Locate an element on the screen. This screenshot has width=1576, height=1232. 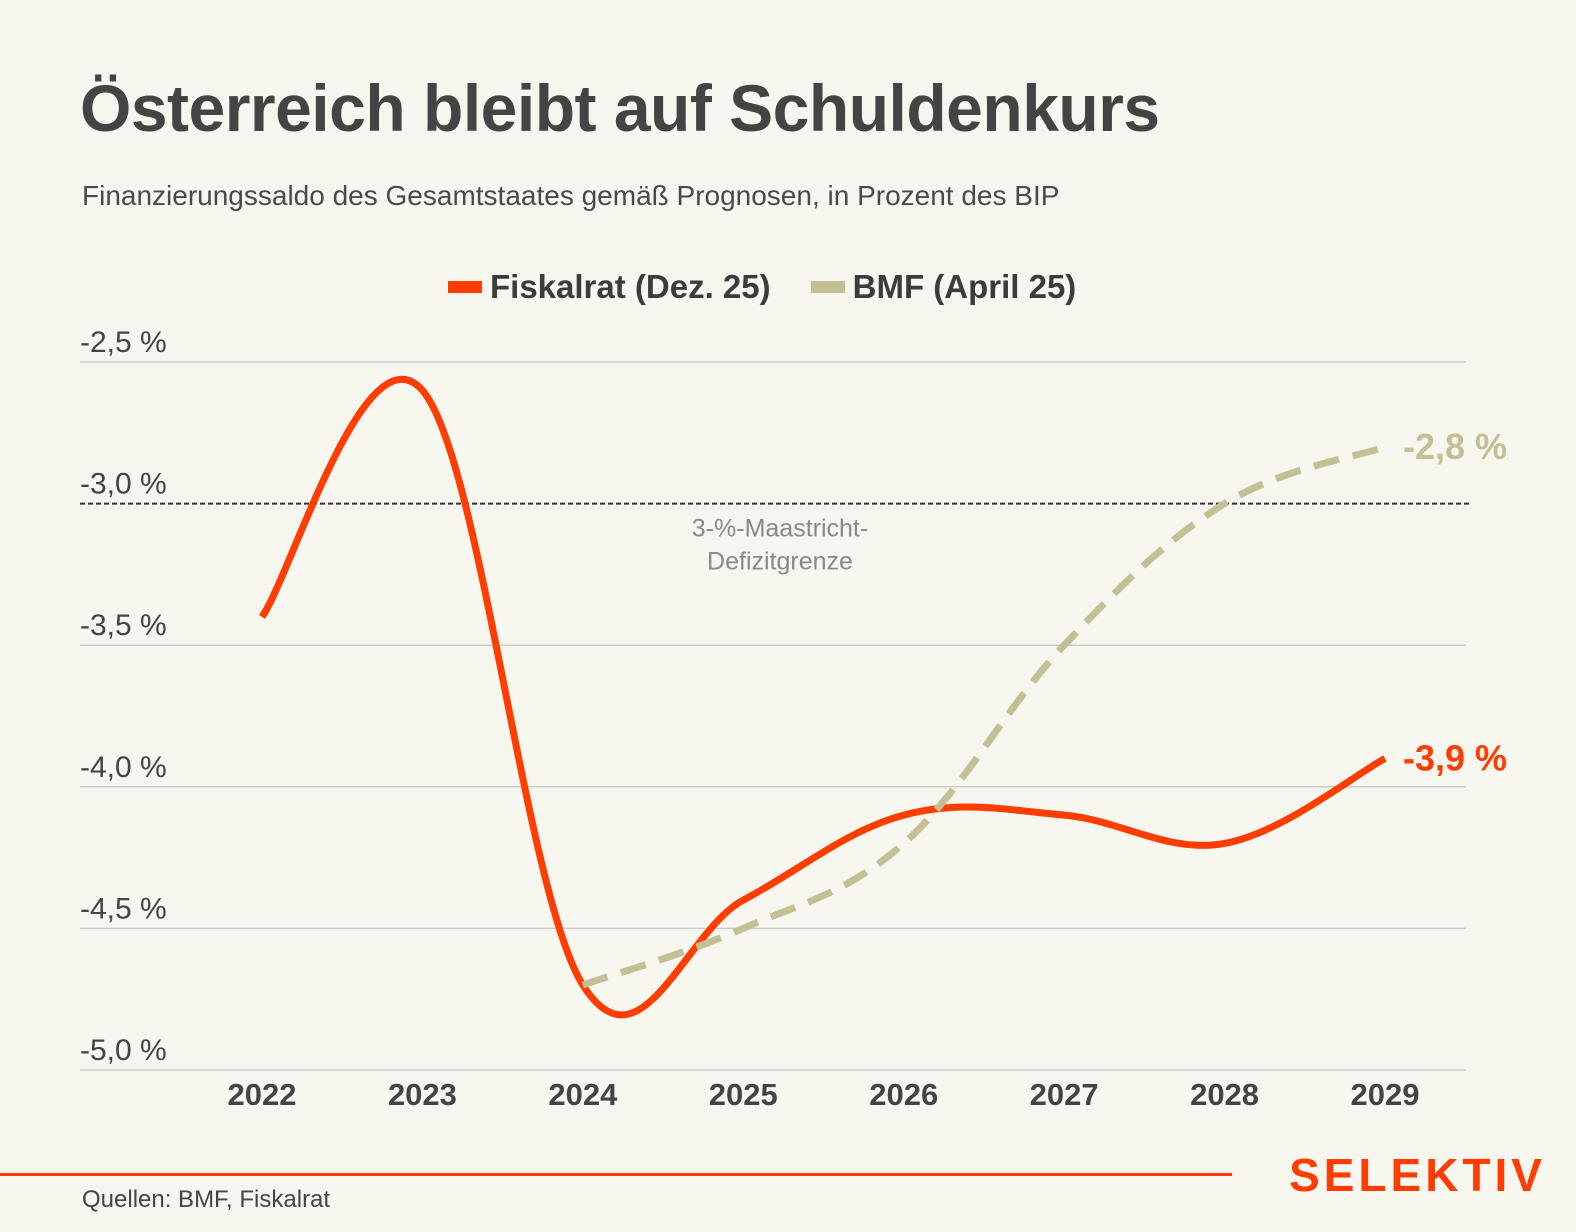
x-tick-label: 2027 is located at coordinates (1064, 1094).